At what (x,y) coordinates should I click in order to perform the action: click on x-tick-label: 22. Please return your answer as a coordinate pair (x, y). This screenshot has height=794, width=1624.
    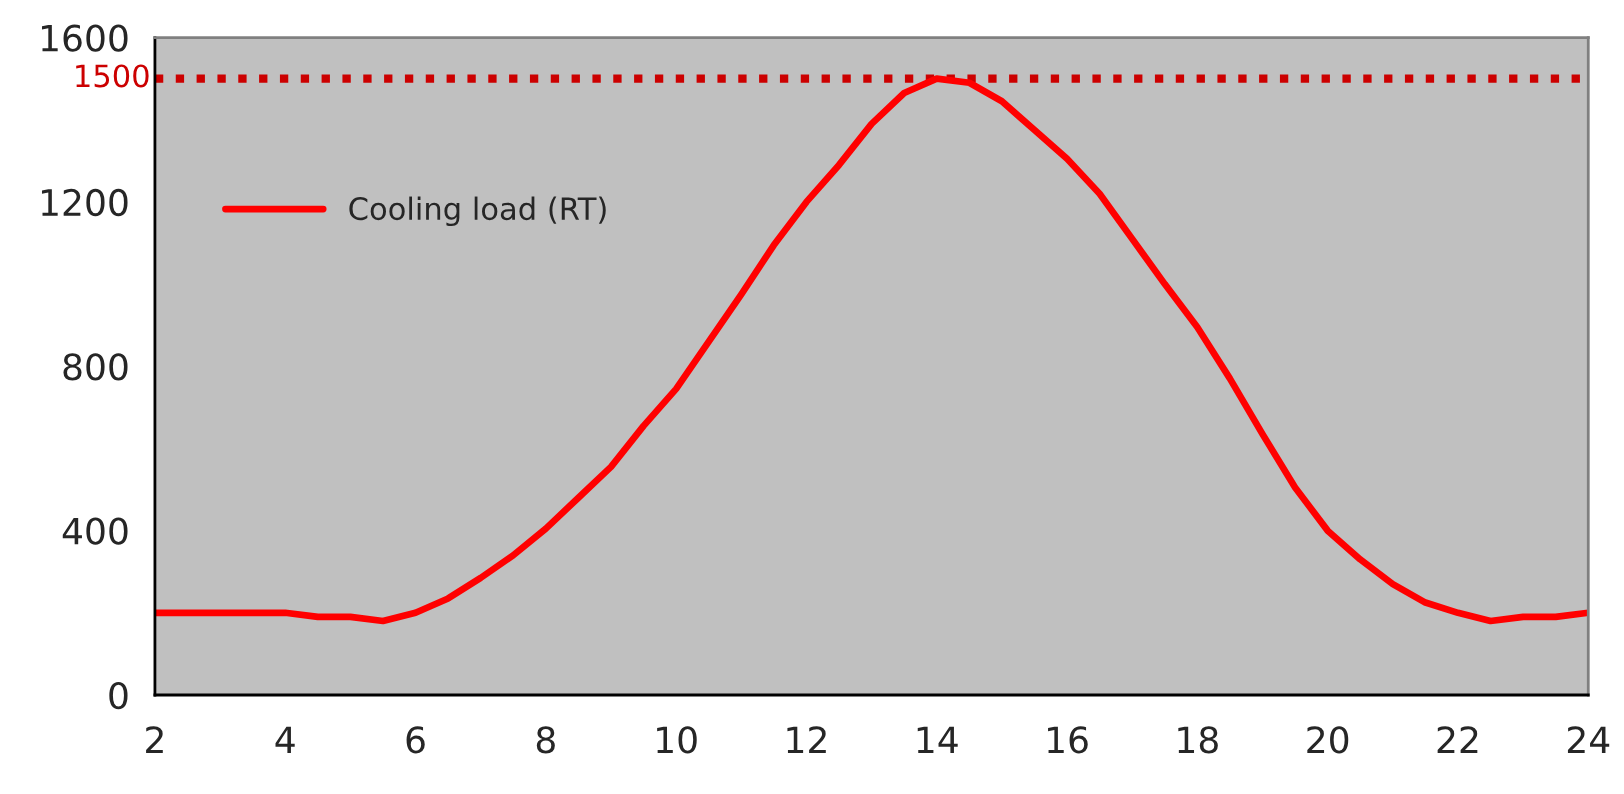
    Looking at the image, I should click on (1457, 739).